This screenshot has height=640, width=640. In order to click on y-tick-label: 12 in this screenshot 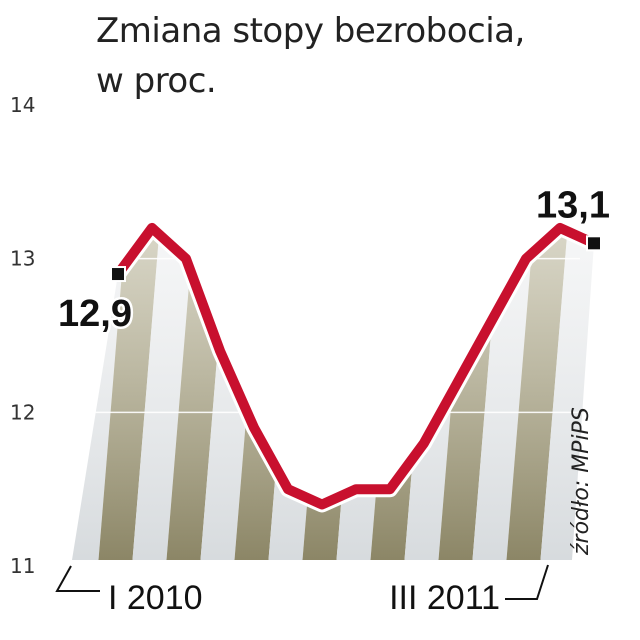, I will do `click(22, 412)`.